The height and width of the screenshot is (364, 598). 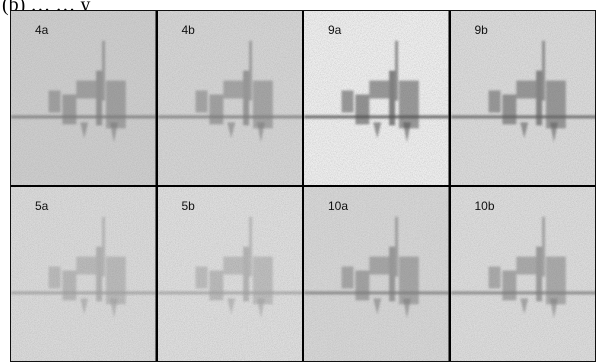 I want to click on spectrogram-panel: 10a, so click(x=376, y=274).